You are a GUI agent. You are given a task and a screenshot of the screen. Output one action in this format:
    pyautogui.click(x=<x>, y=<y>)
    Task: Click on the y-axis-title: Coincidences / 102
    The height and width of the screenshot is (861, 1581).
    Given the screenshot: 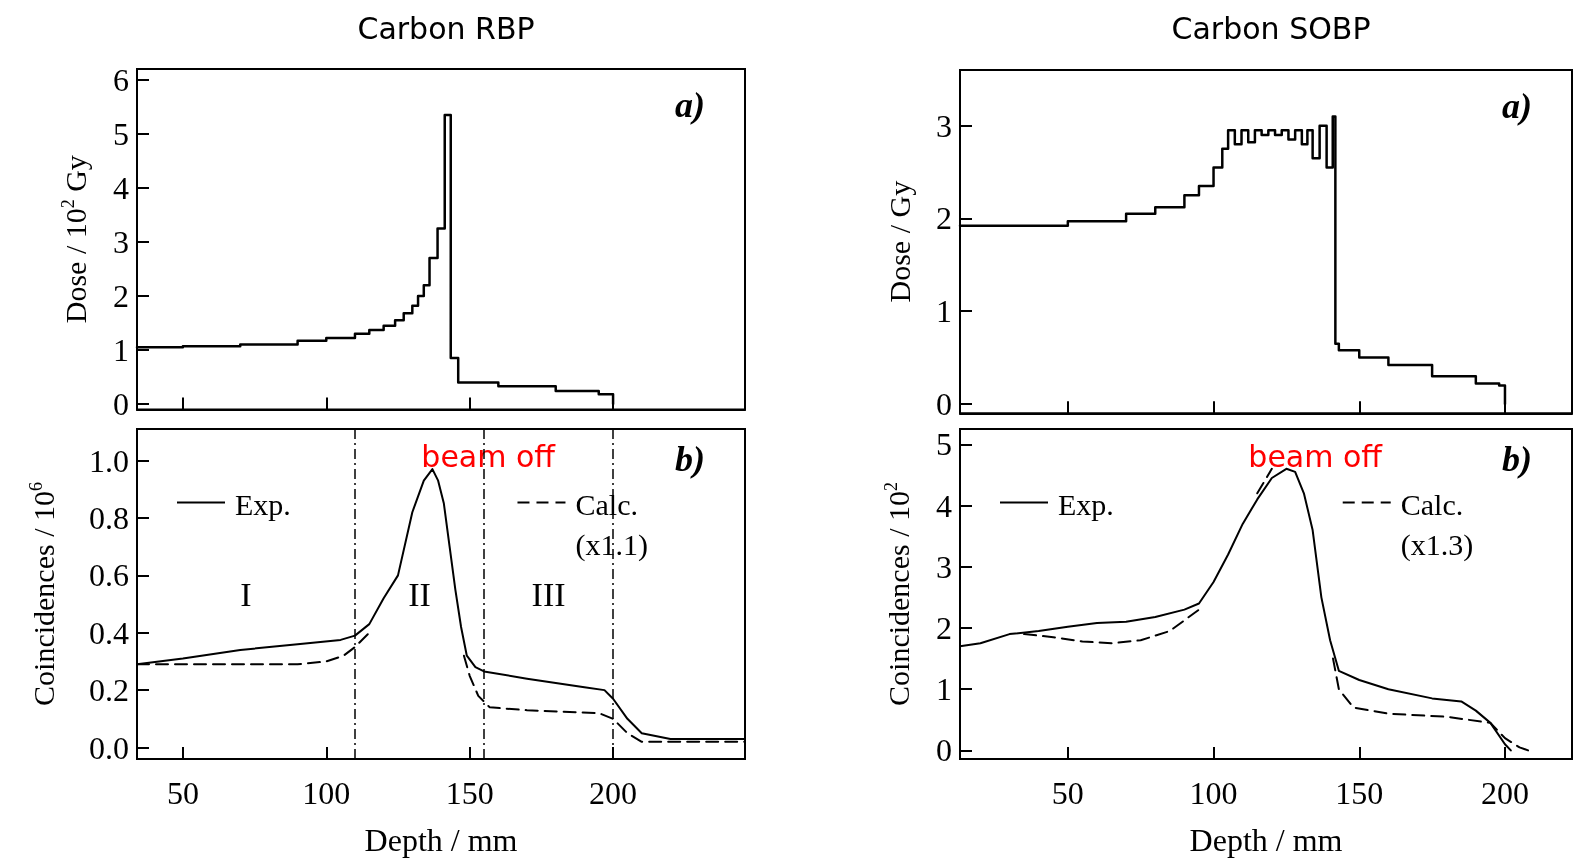 What is the action you would take?
    pyautogui.click(x=898, y=594)
    